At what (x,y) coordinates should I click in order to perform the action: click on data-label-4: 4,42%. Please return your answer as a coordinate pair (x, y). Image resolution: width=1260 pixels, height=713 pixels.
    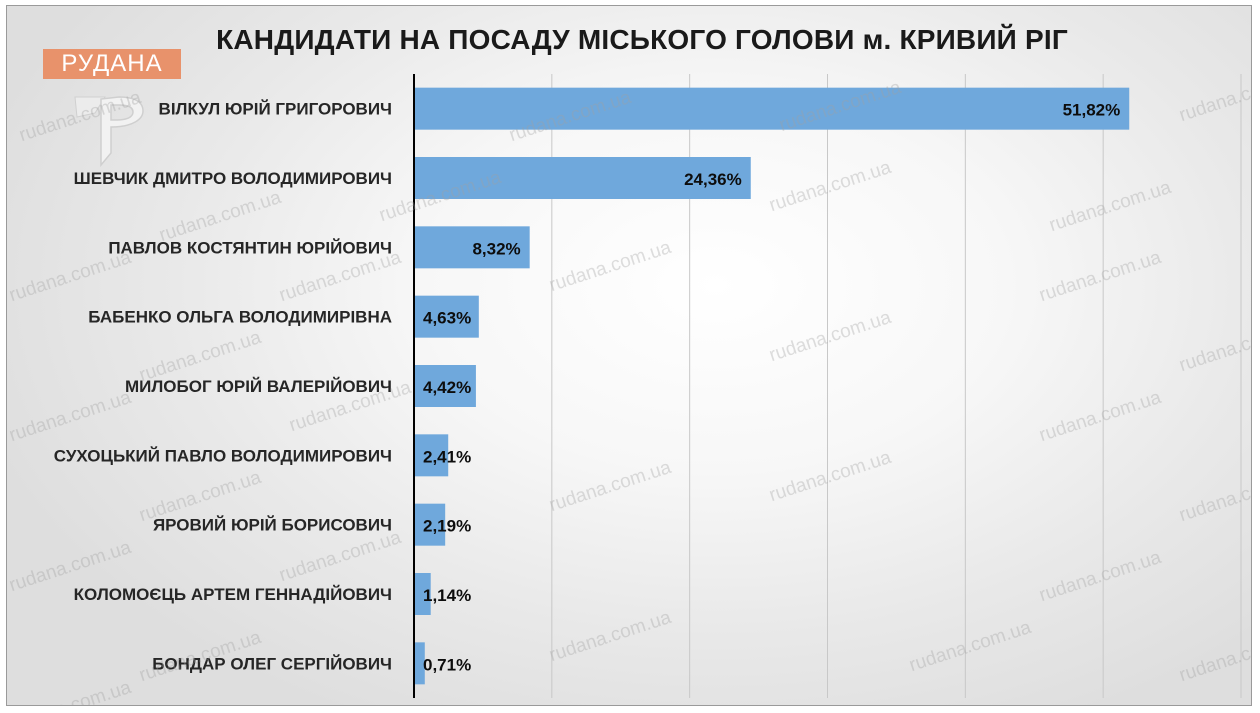
    Looking at the image, I should click on (447, 387).